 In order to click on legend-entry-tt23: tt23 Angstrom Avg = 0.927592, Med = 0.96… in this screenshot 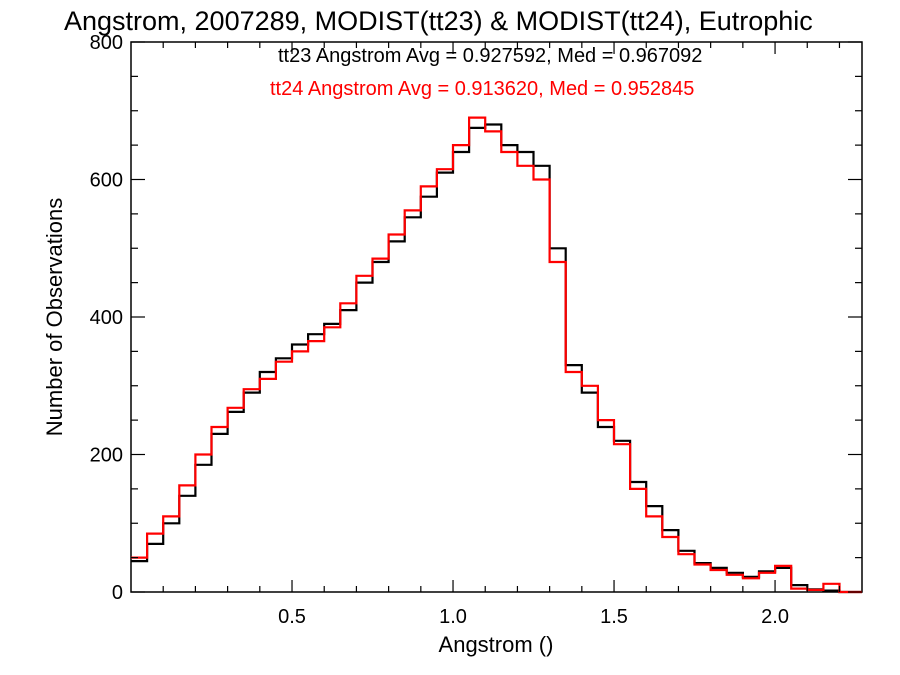, I will do `click(490, 56)`.